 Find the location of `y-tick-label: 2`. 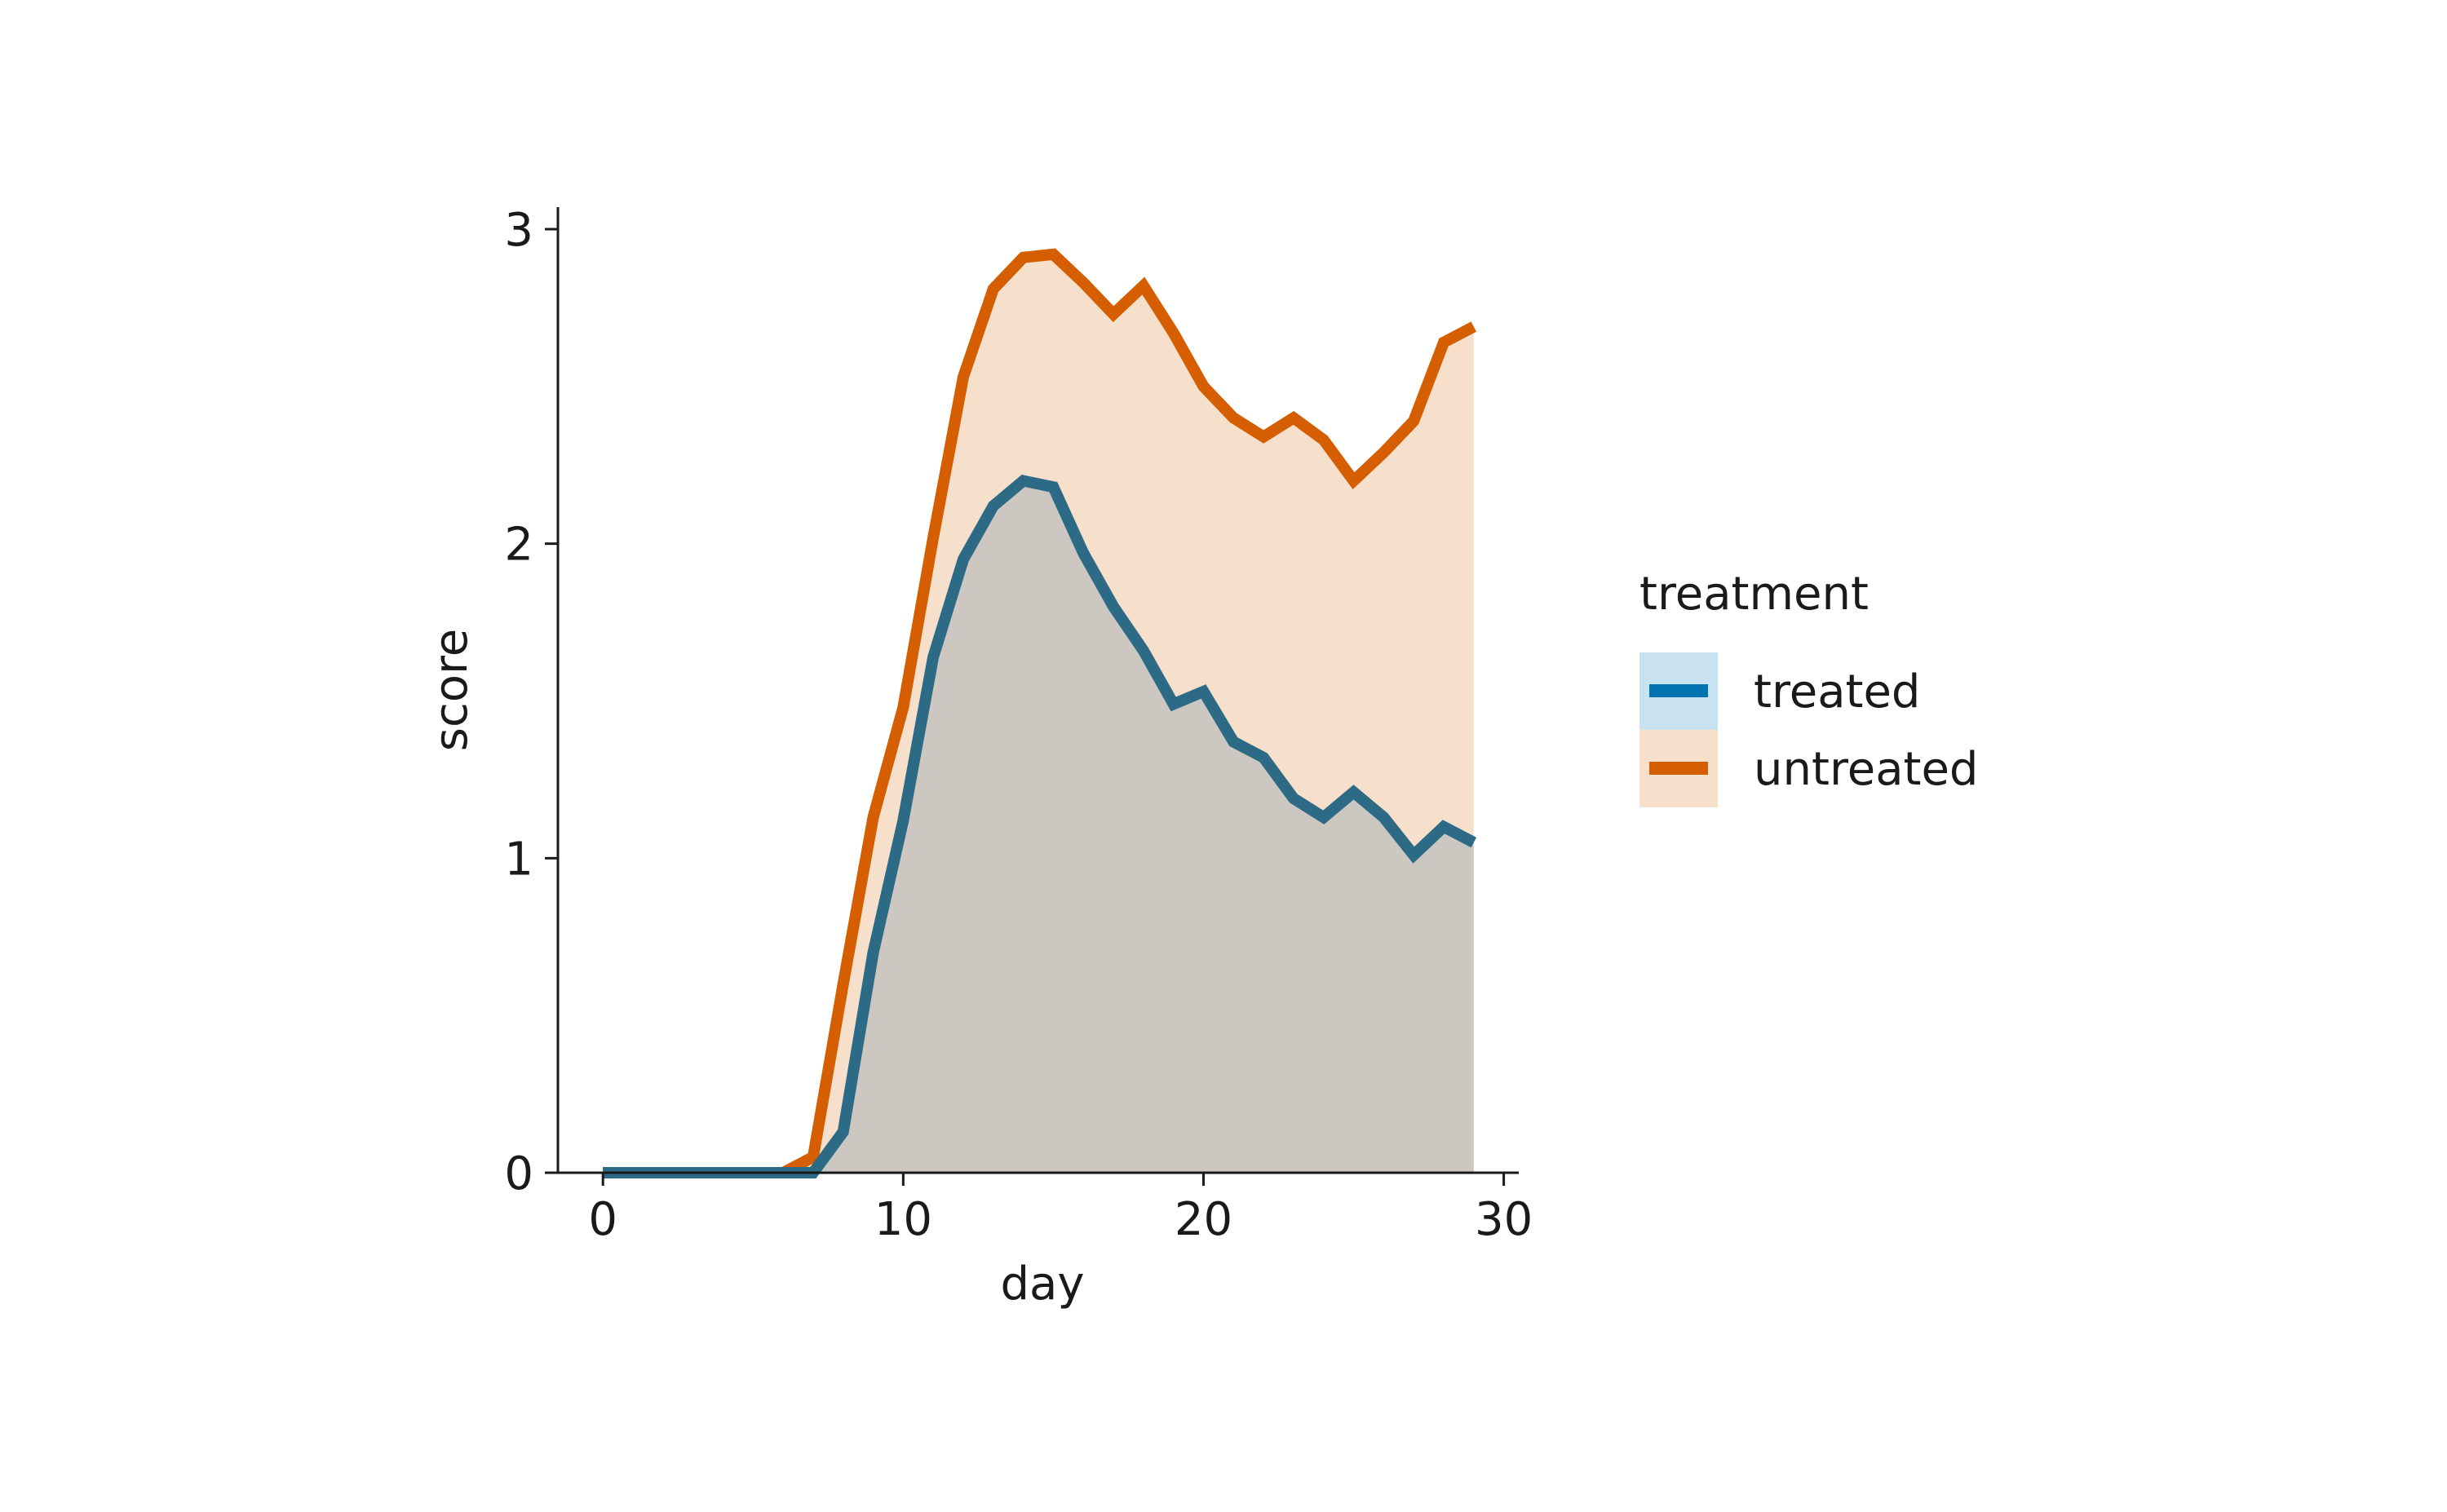

y-tick-label: 2 is located at coordinates (518, 545).